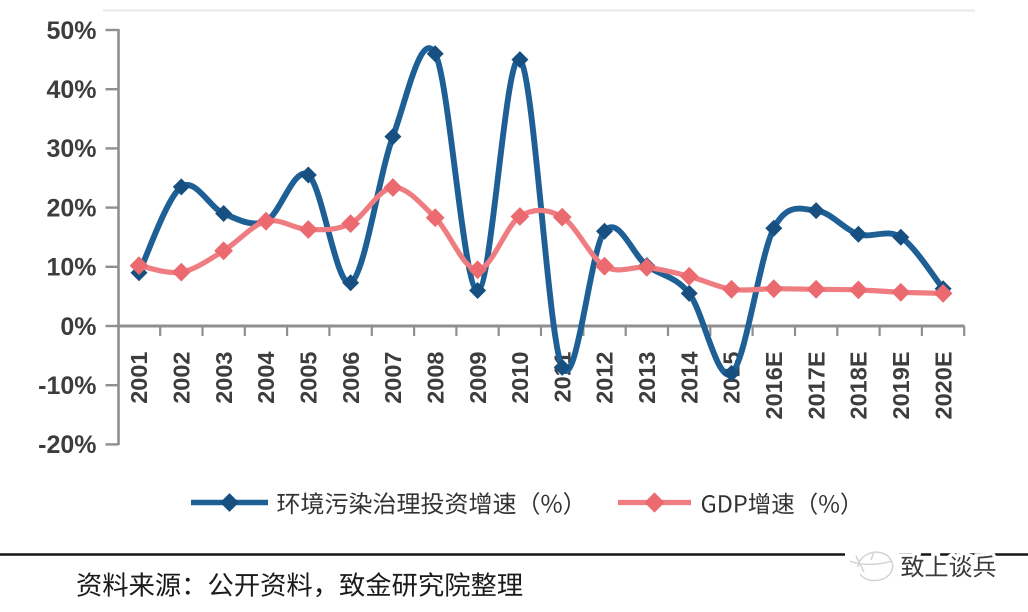 The image size is (1028, 612). What do you see at coordinates (71, 149) in the screenshot?
I see `svg-text: 30%` at bounding box center [71, 149].